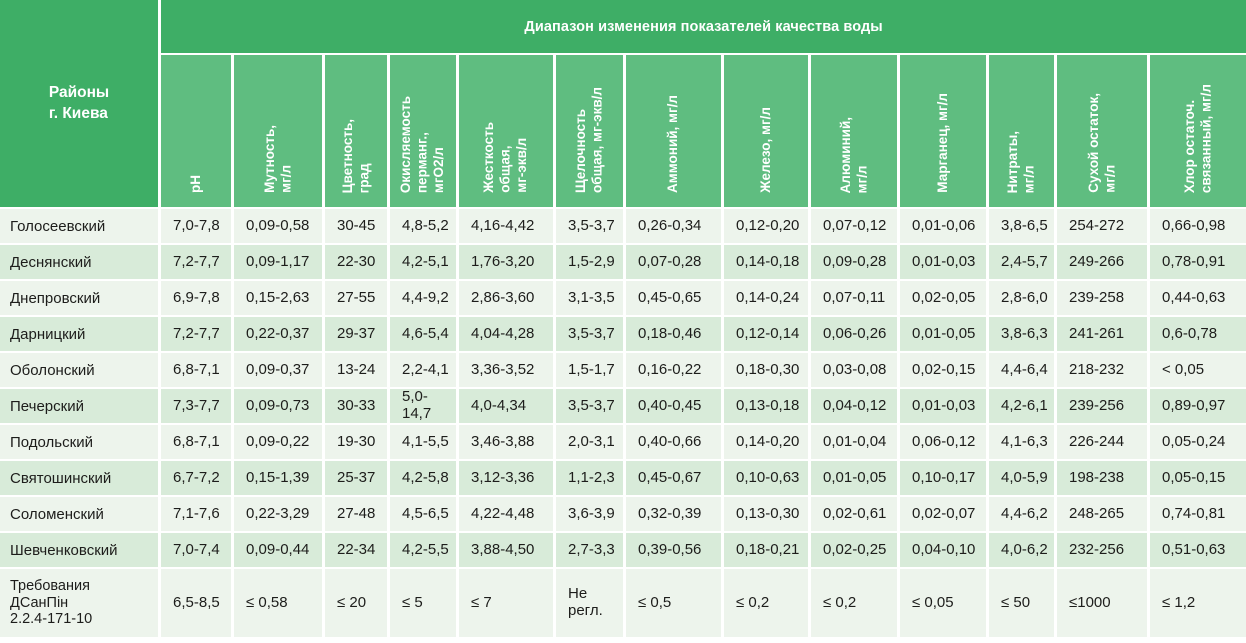 The height and width of the screenshot is (643, 1246). What do you see at coordinates (589, 550) in the screenshot?
I see `value-cell: 2,7-3,3` at bounding box center [589, 550].